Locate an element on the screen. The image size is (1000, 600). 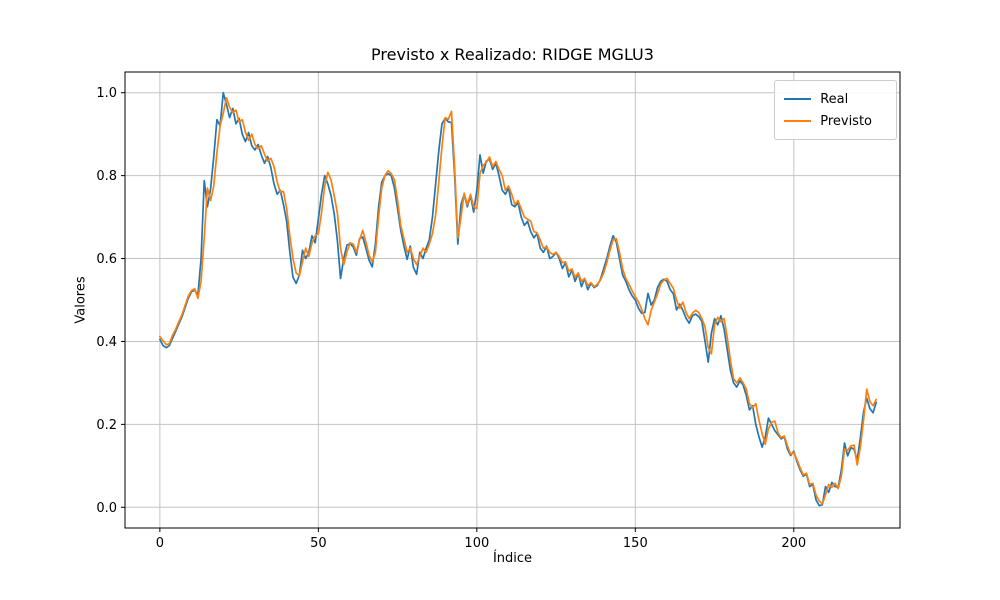
legend-label-real: Real is located at coordinates (834, 99).